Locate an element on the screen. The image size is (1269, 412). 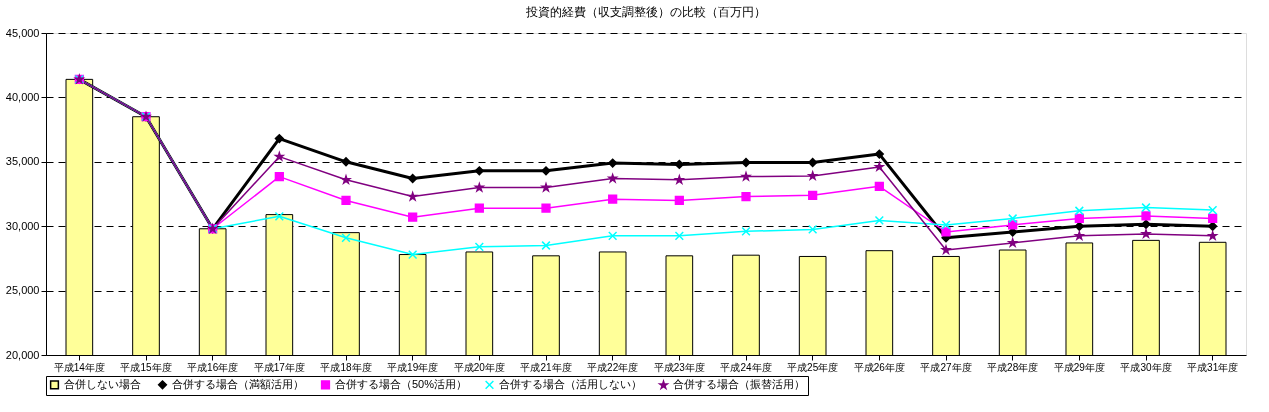
x-tick-label: 平成15年度 is located at coordinates (146, 367).